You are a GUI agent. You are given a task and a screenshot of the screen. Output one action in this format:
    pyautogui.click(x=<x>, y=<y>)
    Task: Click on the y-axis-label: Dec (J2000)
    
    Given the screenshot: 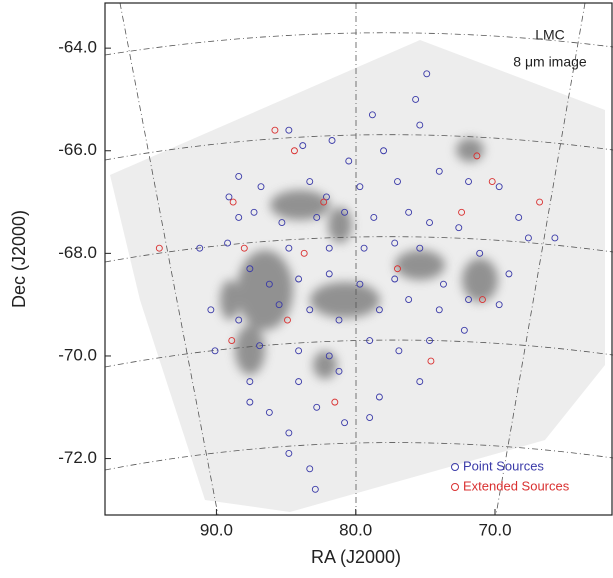 What is the action you would take?
    pyautogui.click(x=19, y=259)
    